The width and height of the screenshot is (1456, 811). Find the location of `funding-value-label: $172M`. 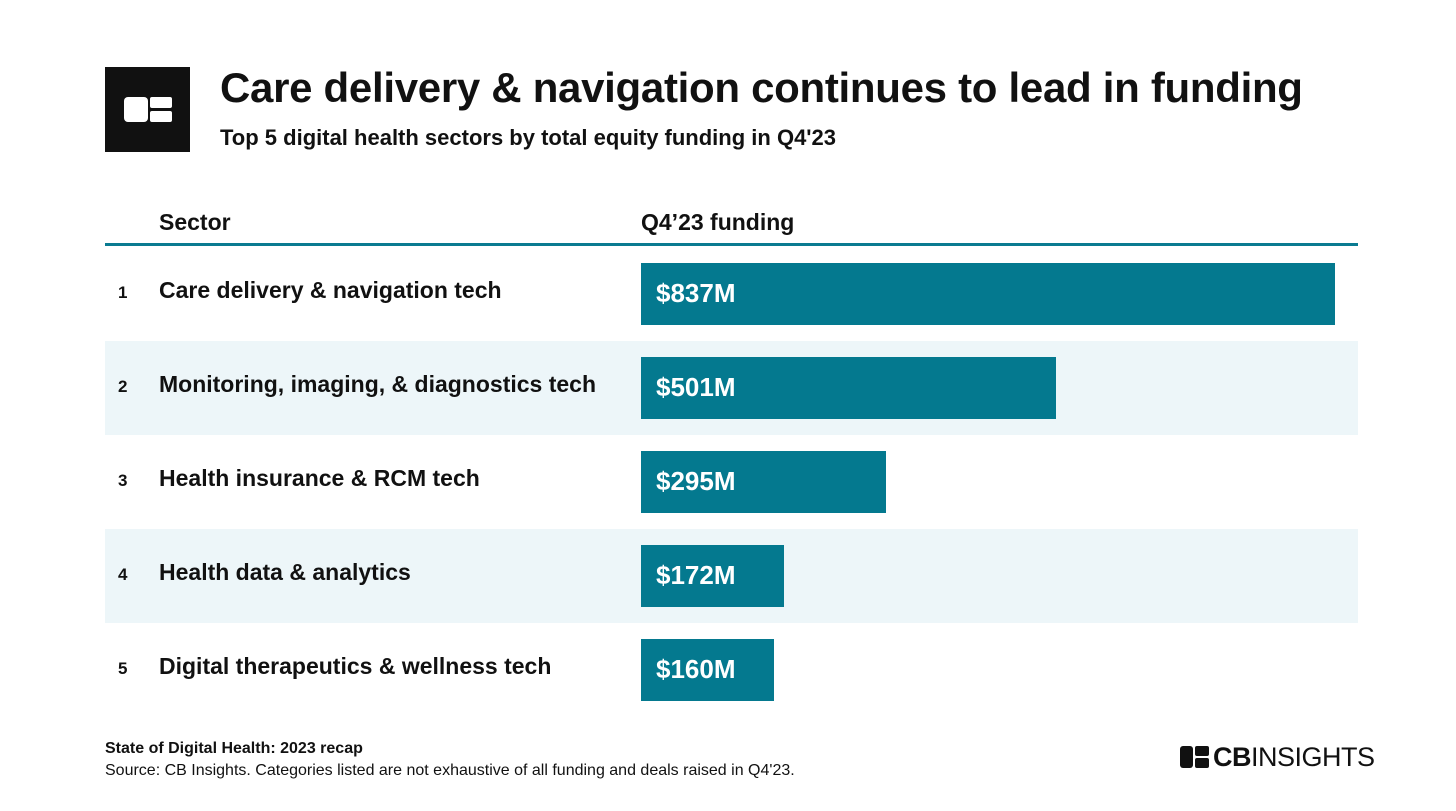

funding-value-label: $172M is located at coordinates (696, 575).